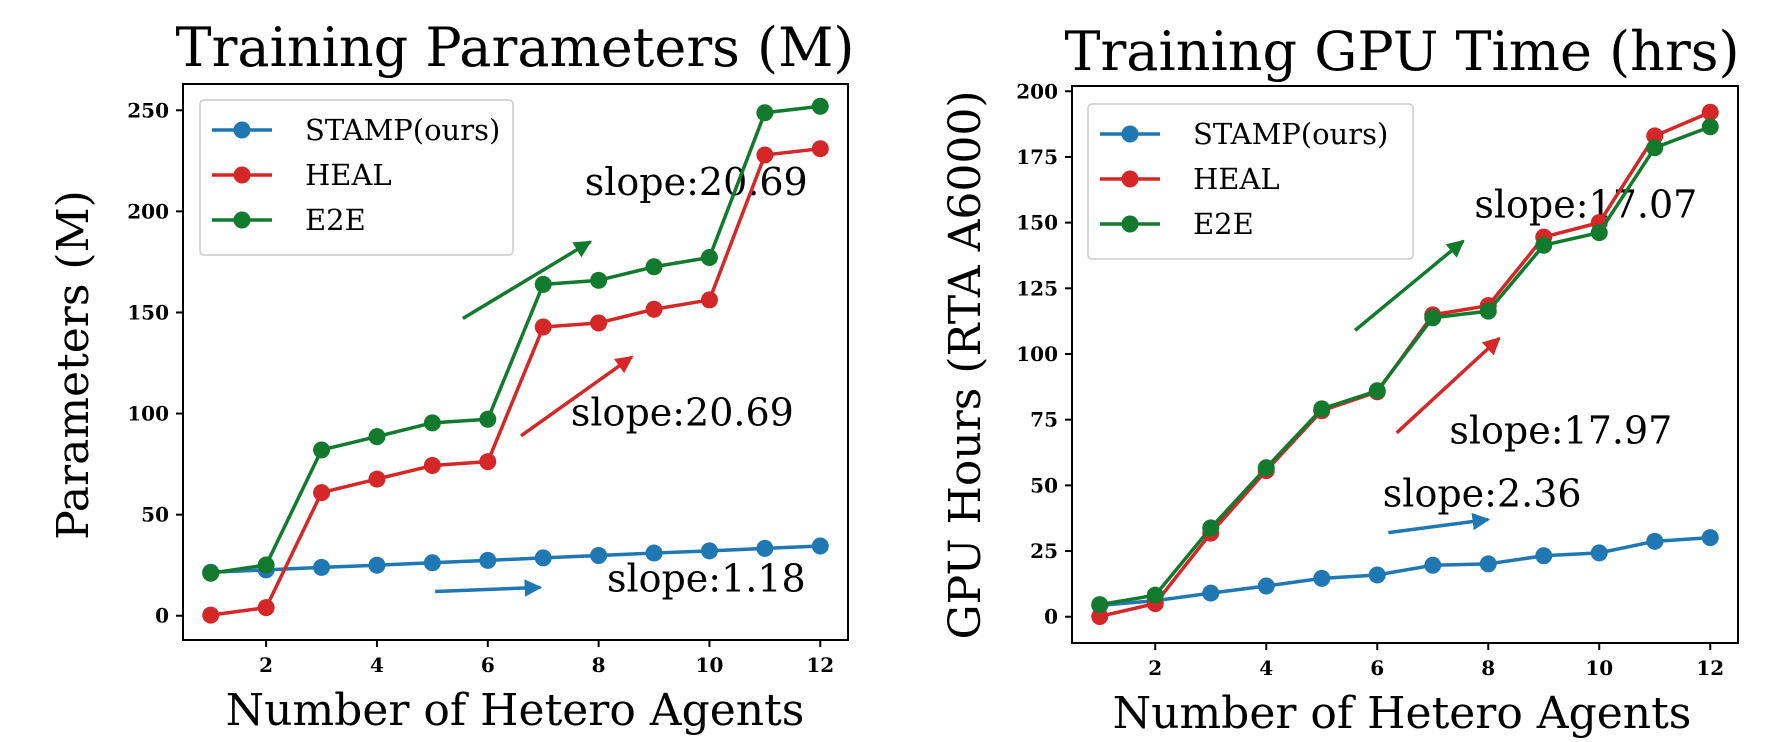 The image size is (1773, 742). Describe the element at coordinates (1585, 204) in the screenshot. I see `annotation-label: slope:17.07` at that location.